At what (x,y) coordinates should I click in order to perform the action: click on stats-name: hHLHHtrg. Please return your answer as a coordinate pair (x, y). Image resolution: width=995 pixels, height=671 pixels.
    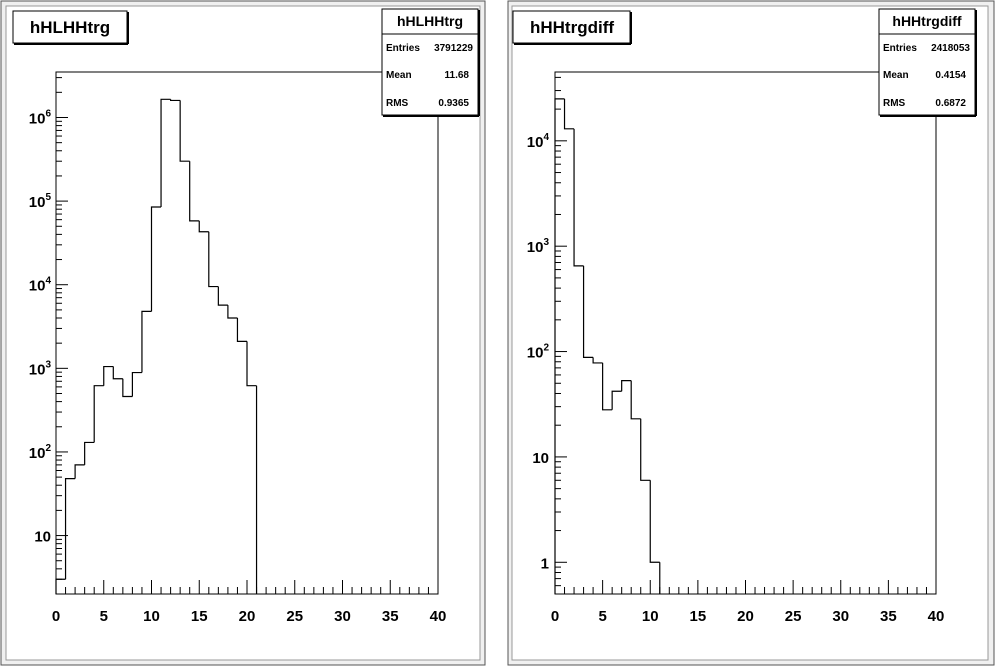
    Looking at the image, I should click on (430, 21).